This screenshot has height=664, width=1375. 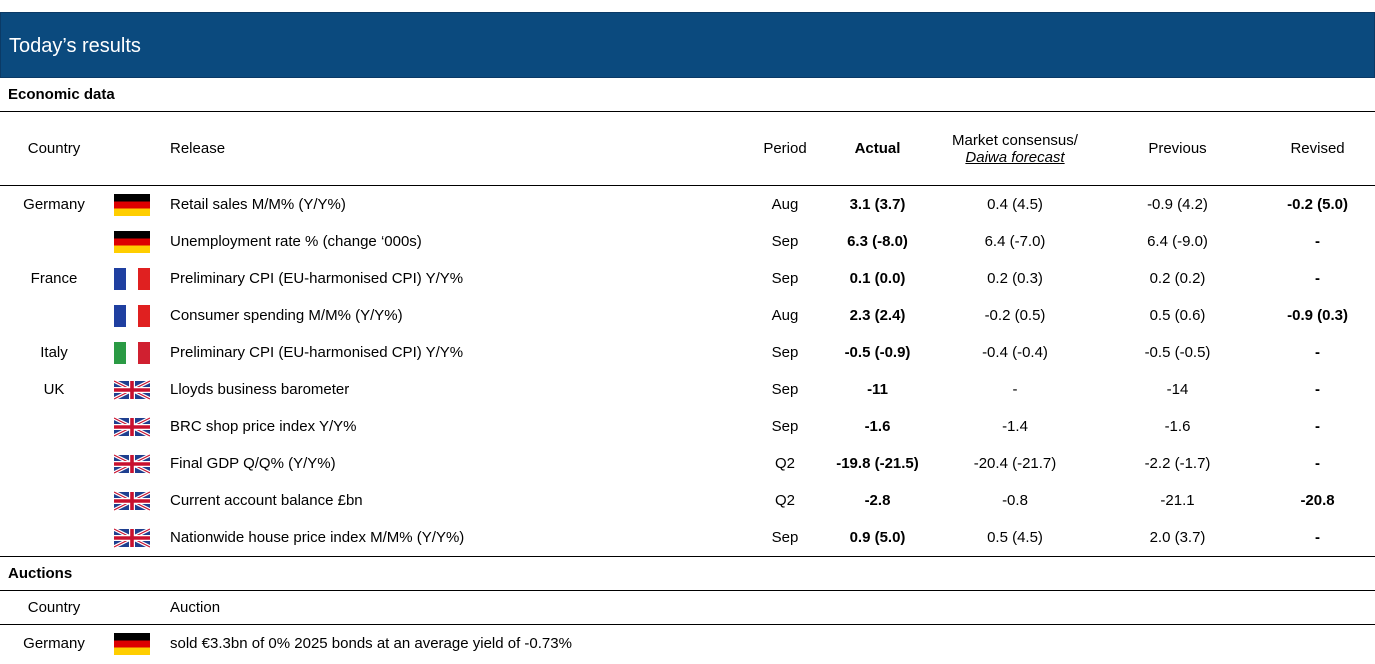 I want to click on col-header-line: Daiwa forecast, so click(x=1015, y=157).